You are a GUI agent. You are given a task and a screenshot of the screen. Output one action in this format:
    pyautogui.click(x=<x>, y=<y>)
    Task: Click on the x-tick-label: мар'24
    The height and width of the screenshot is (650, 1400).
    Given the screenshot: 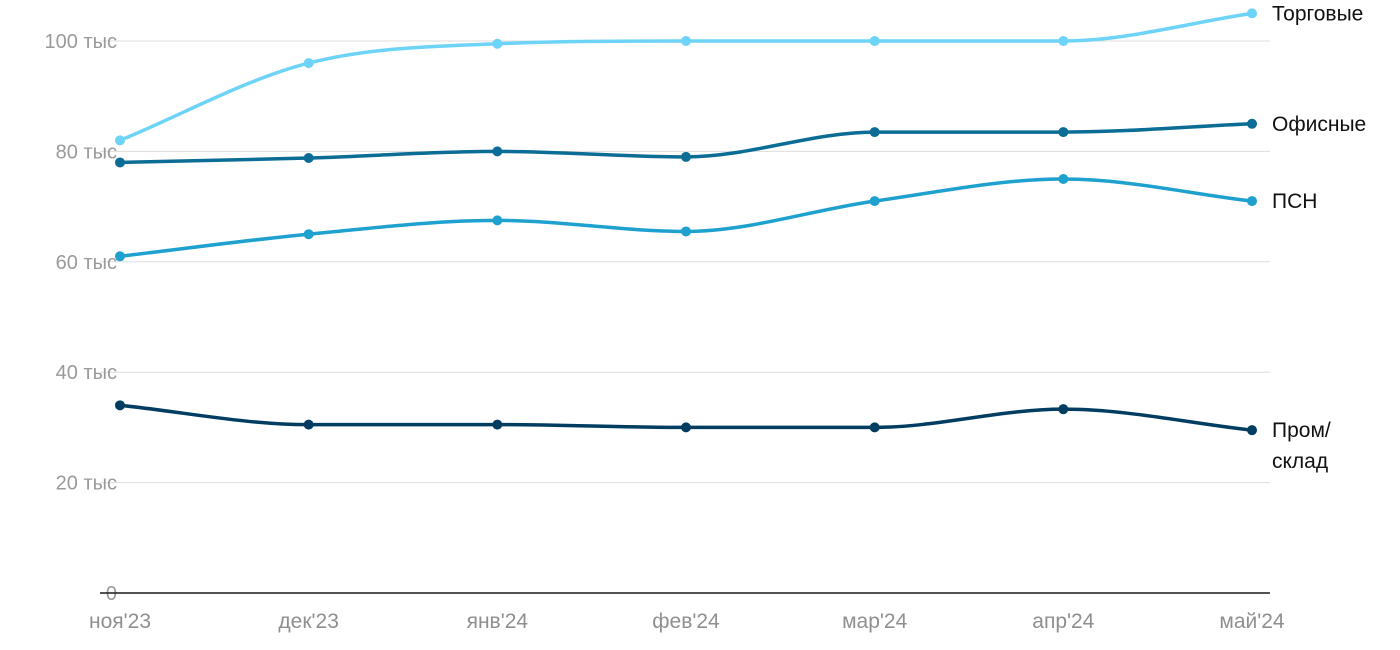 What is the action you would take?
    pyautogui.click(x=874, y=621)
    